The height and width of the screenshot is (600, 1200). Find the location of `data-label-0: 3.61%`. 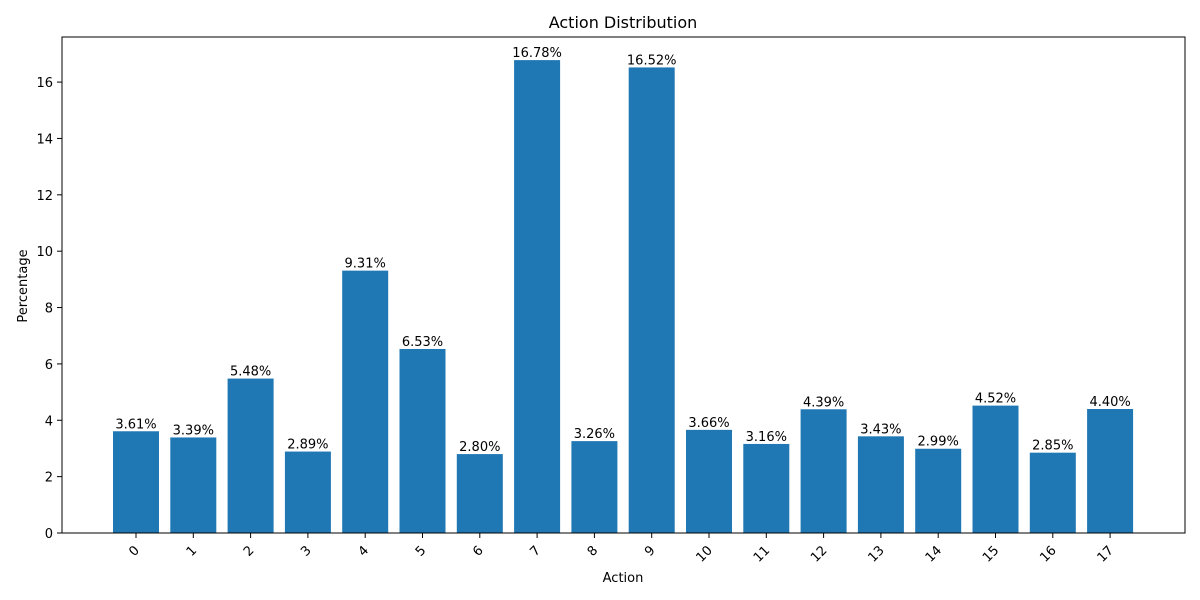

data-label-0: 3.61% is located at coordinates (135, 424).